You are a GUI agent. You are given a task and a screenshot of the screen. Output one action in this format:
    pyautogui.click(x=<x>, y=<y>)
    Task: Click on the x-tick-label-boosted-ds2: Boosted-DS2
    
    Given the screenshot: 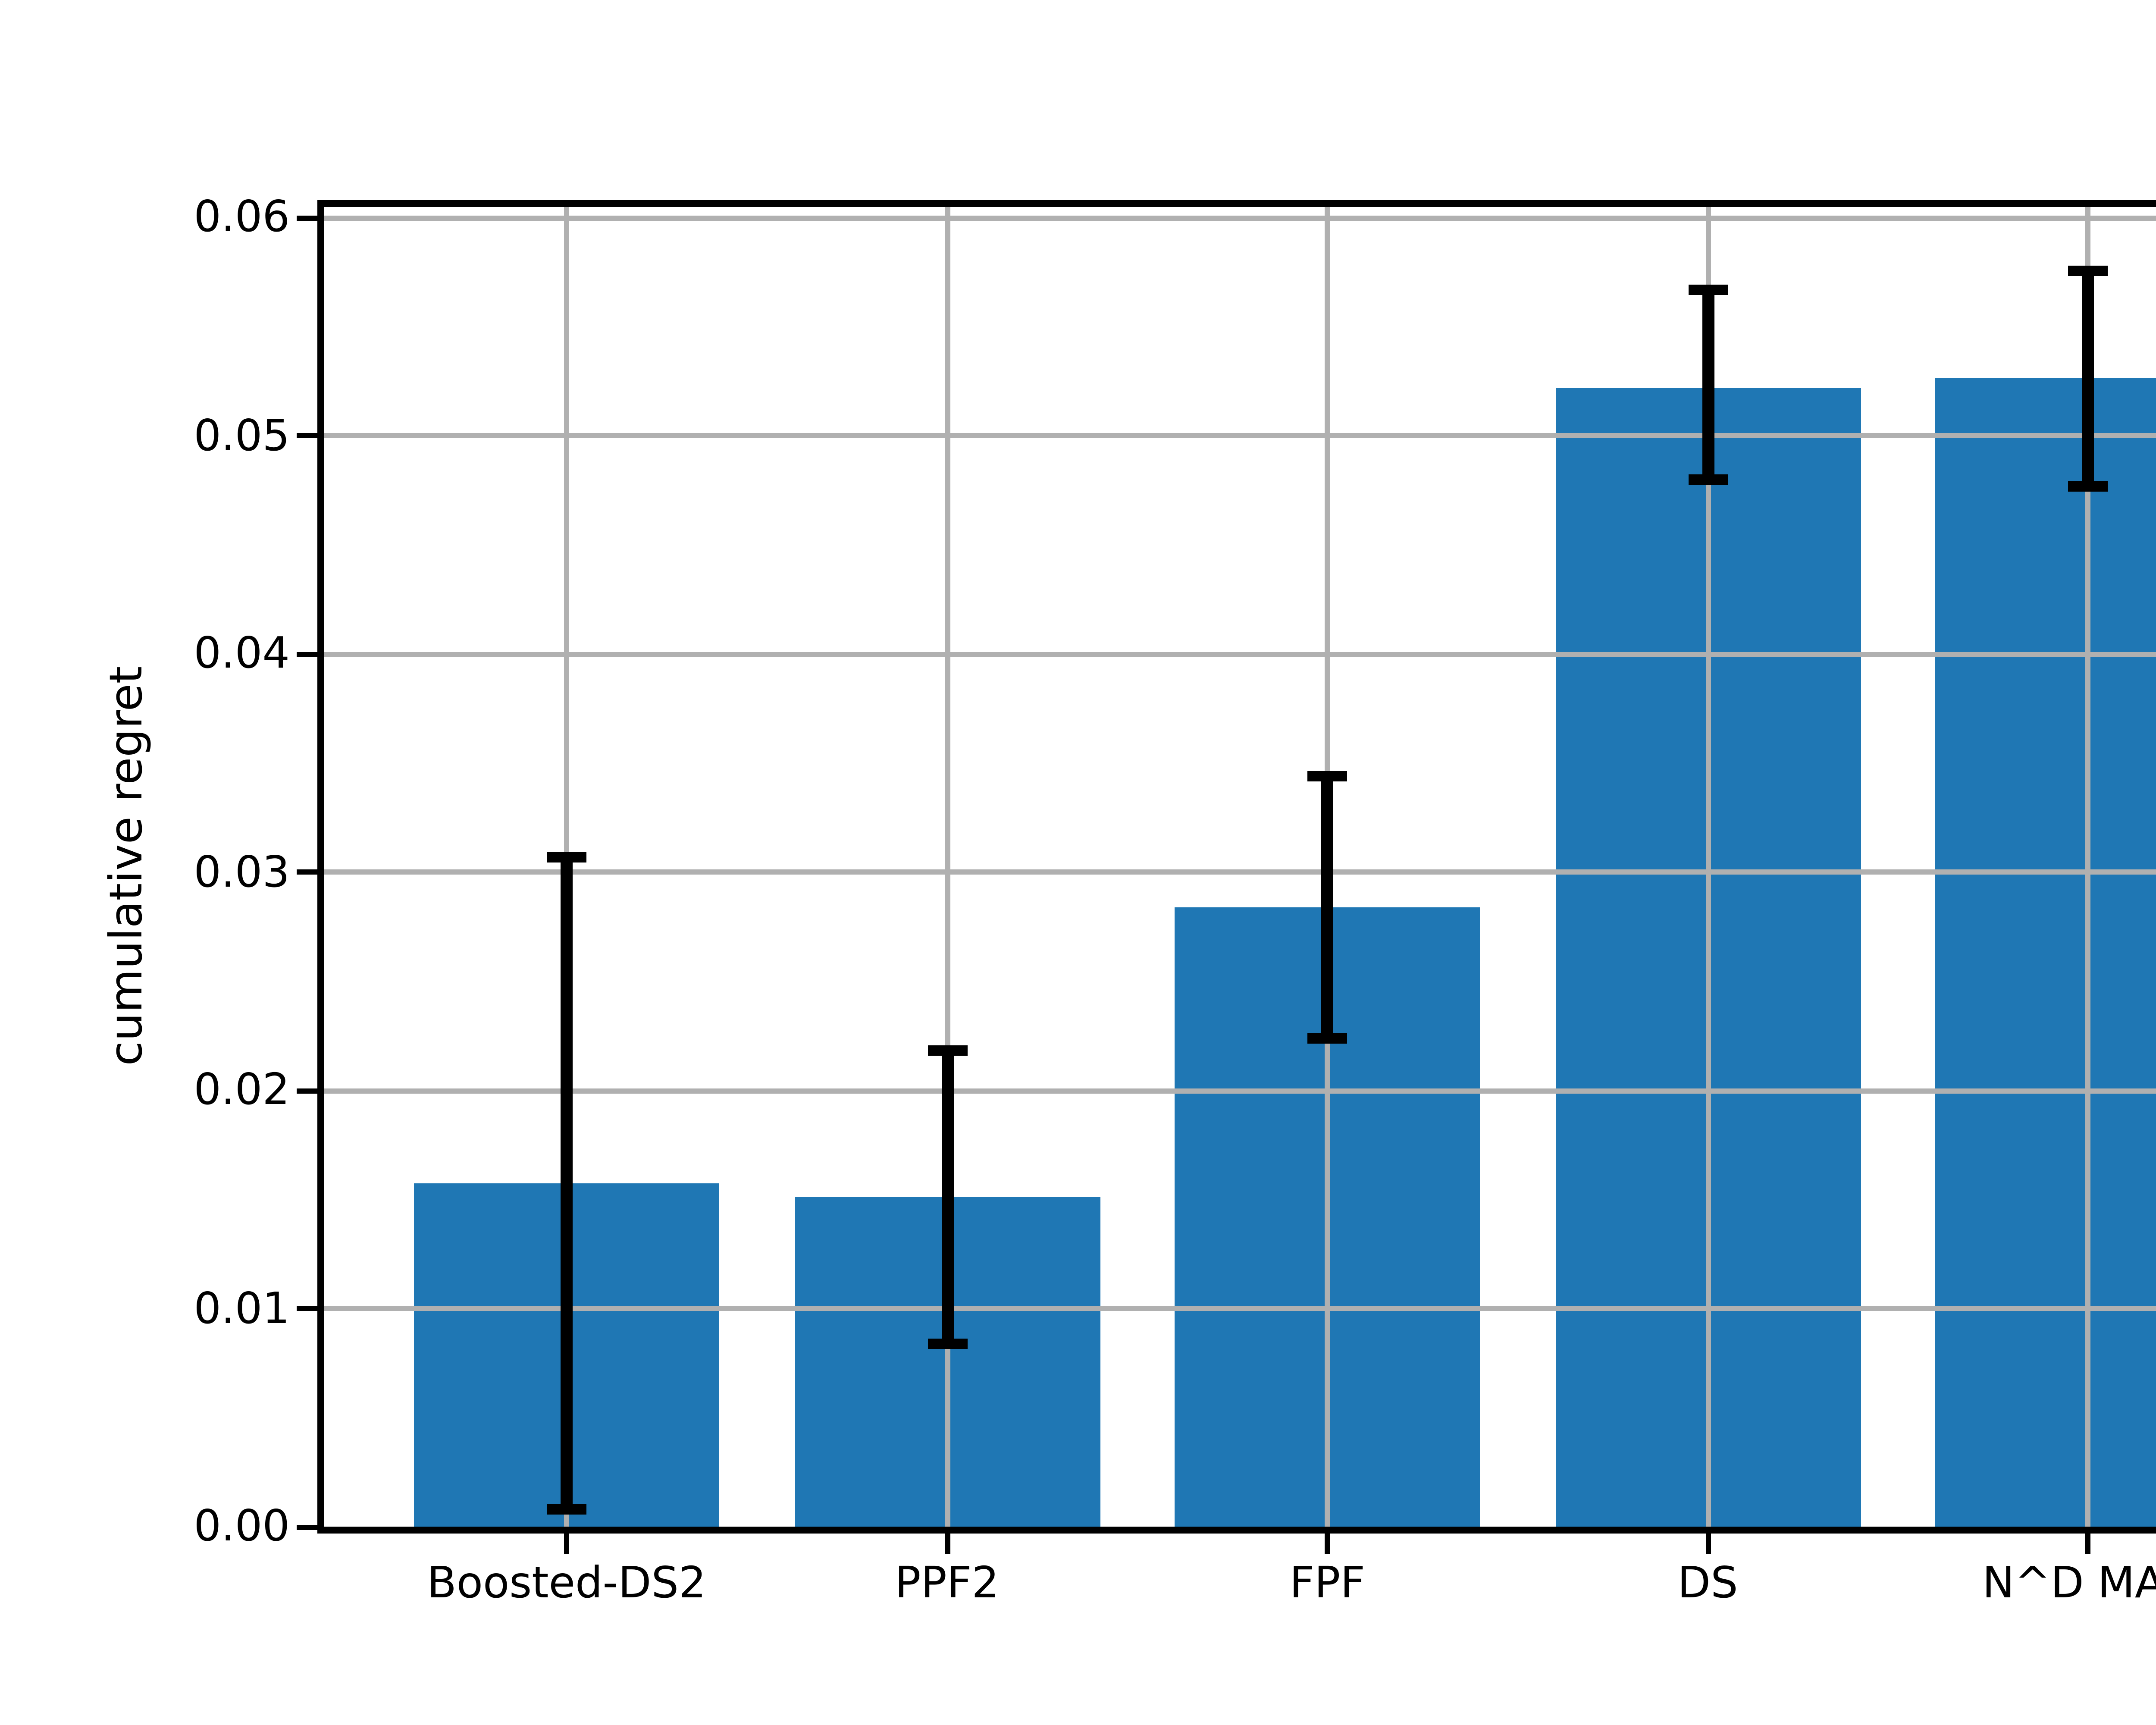 What is the action you would take?
    pyautogui.click(x=566, y=1583)
    